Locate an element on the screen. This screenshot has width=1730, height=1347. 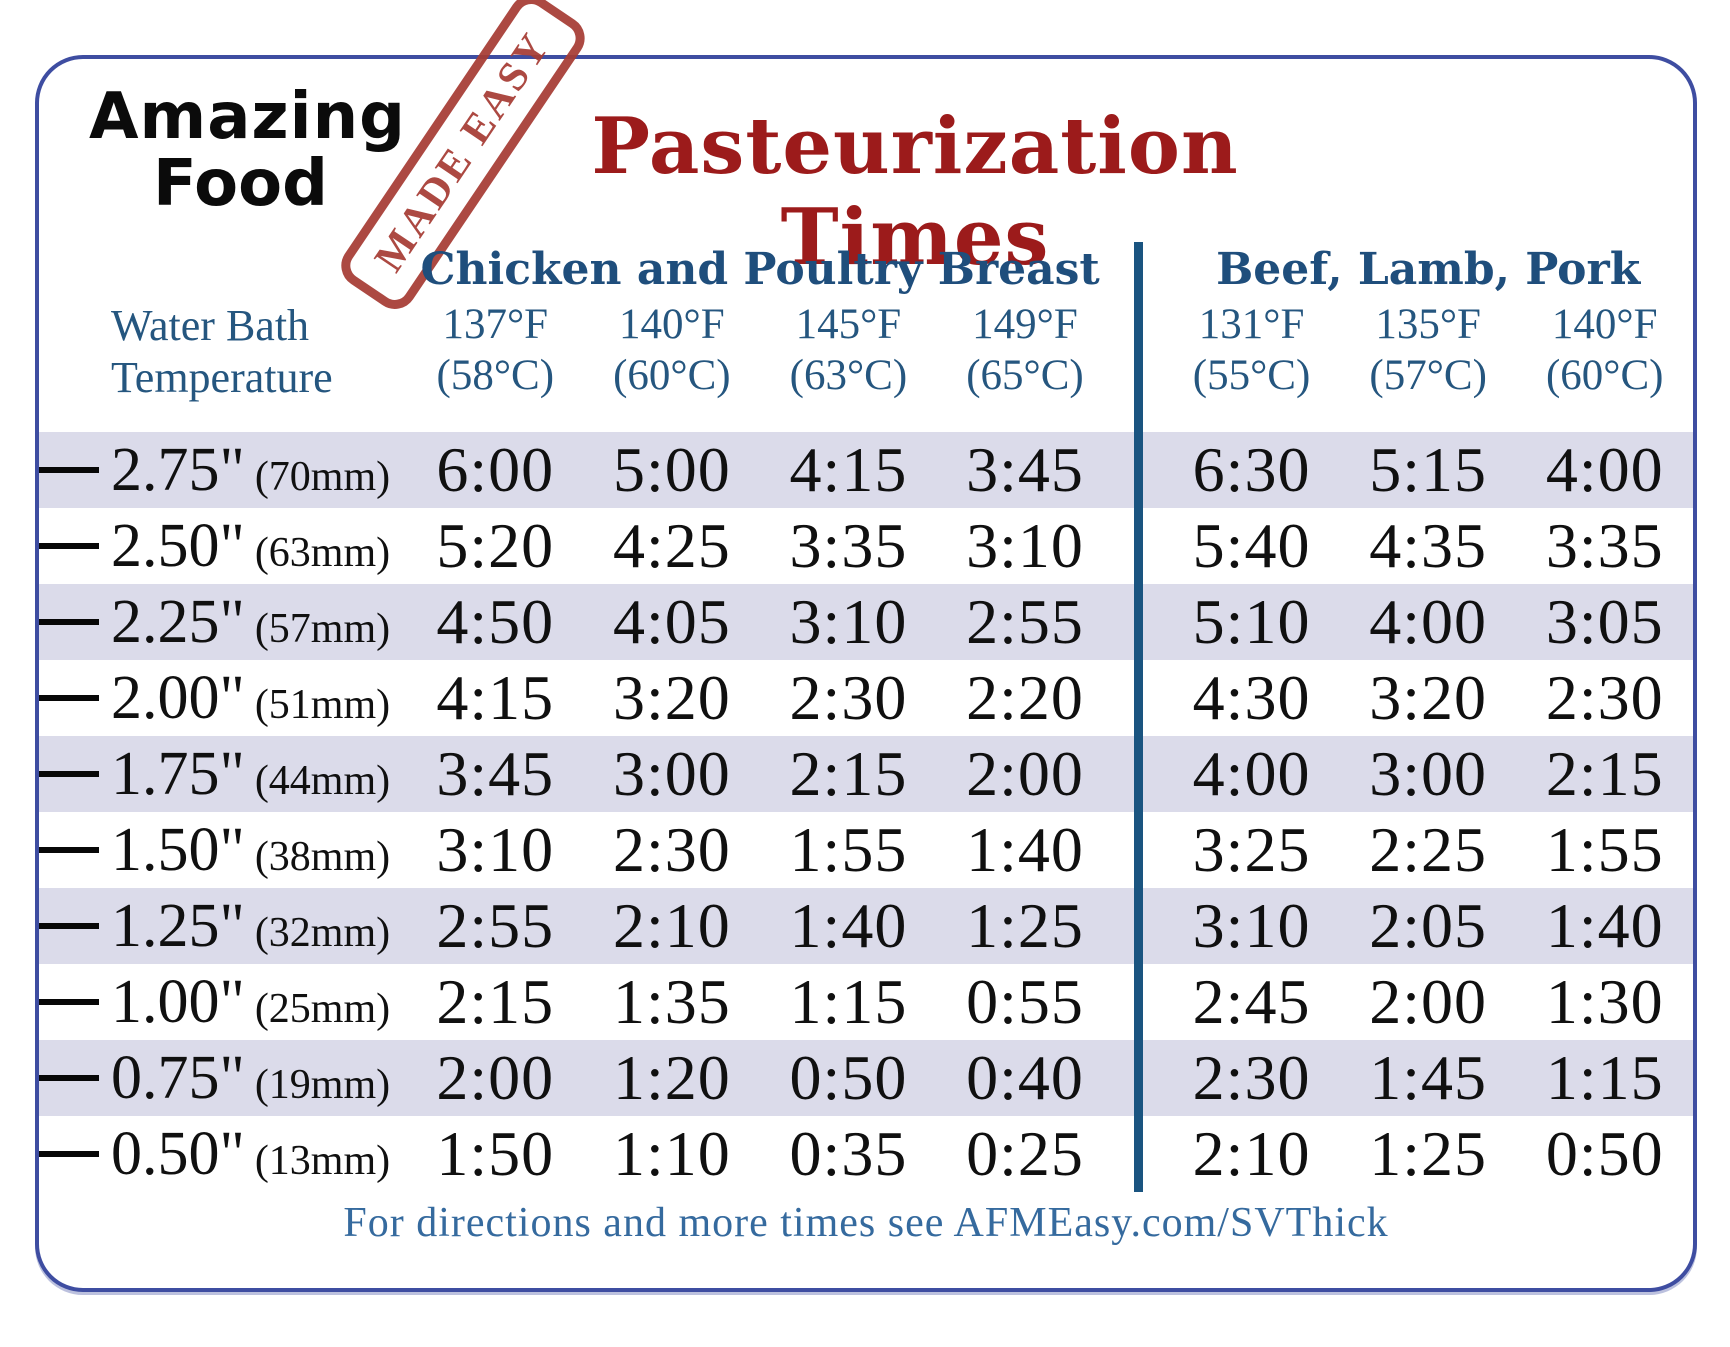
thickness-cell: 1.00" (25mm) is located at coordinates (223, 1002).